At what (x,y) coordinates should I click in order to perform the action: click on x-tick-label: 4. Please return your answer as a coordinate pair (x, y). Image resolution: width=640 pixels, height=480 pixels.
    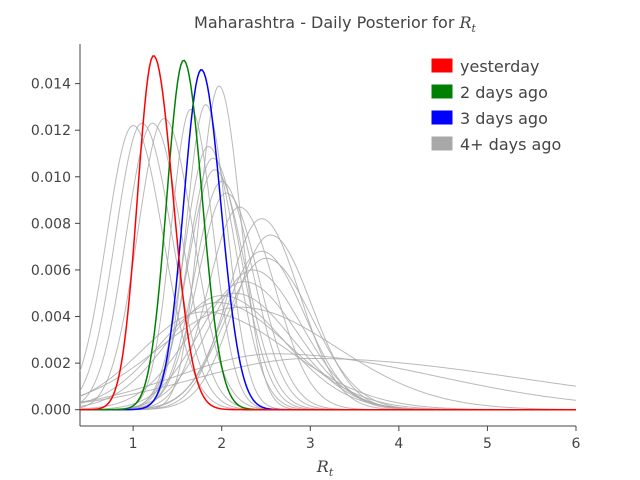
    Looking at the image, I should click on (398, 444).